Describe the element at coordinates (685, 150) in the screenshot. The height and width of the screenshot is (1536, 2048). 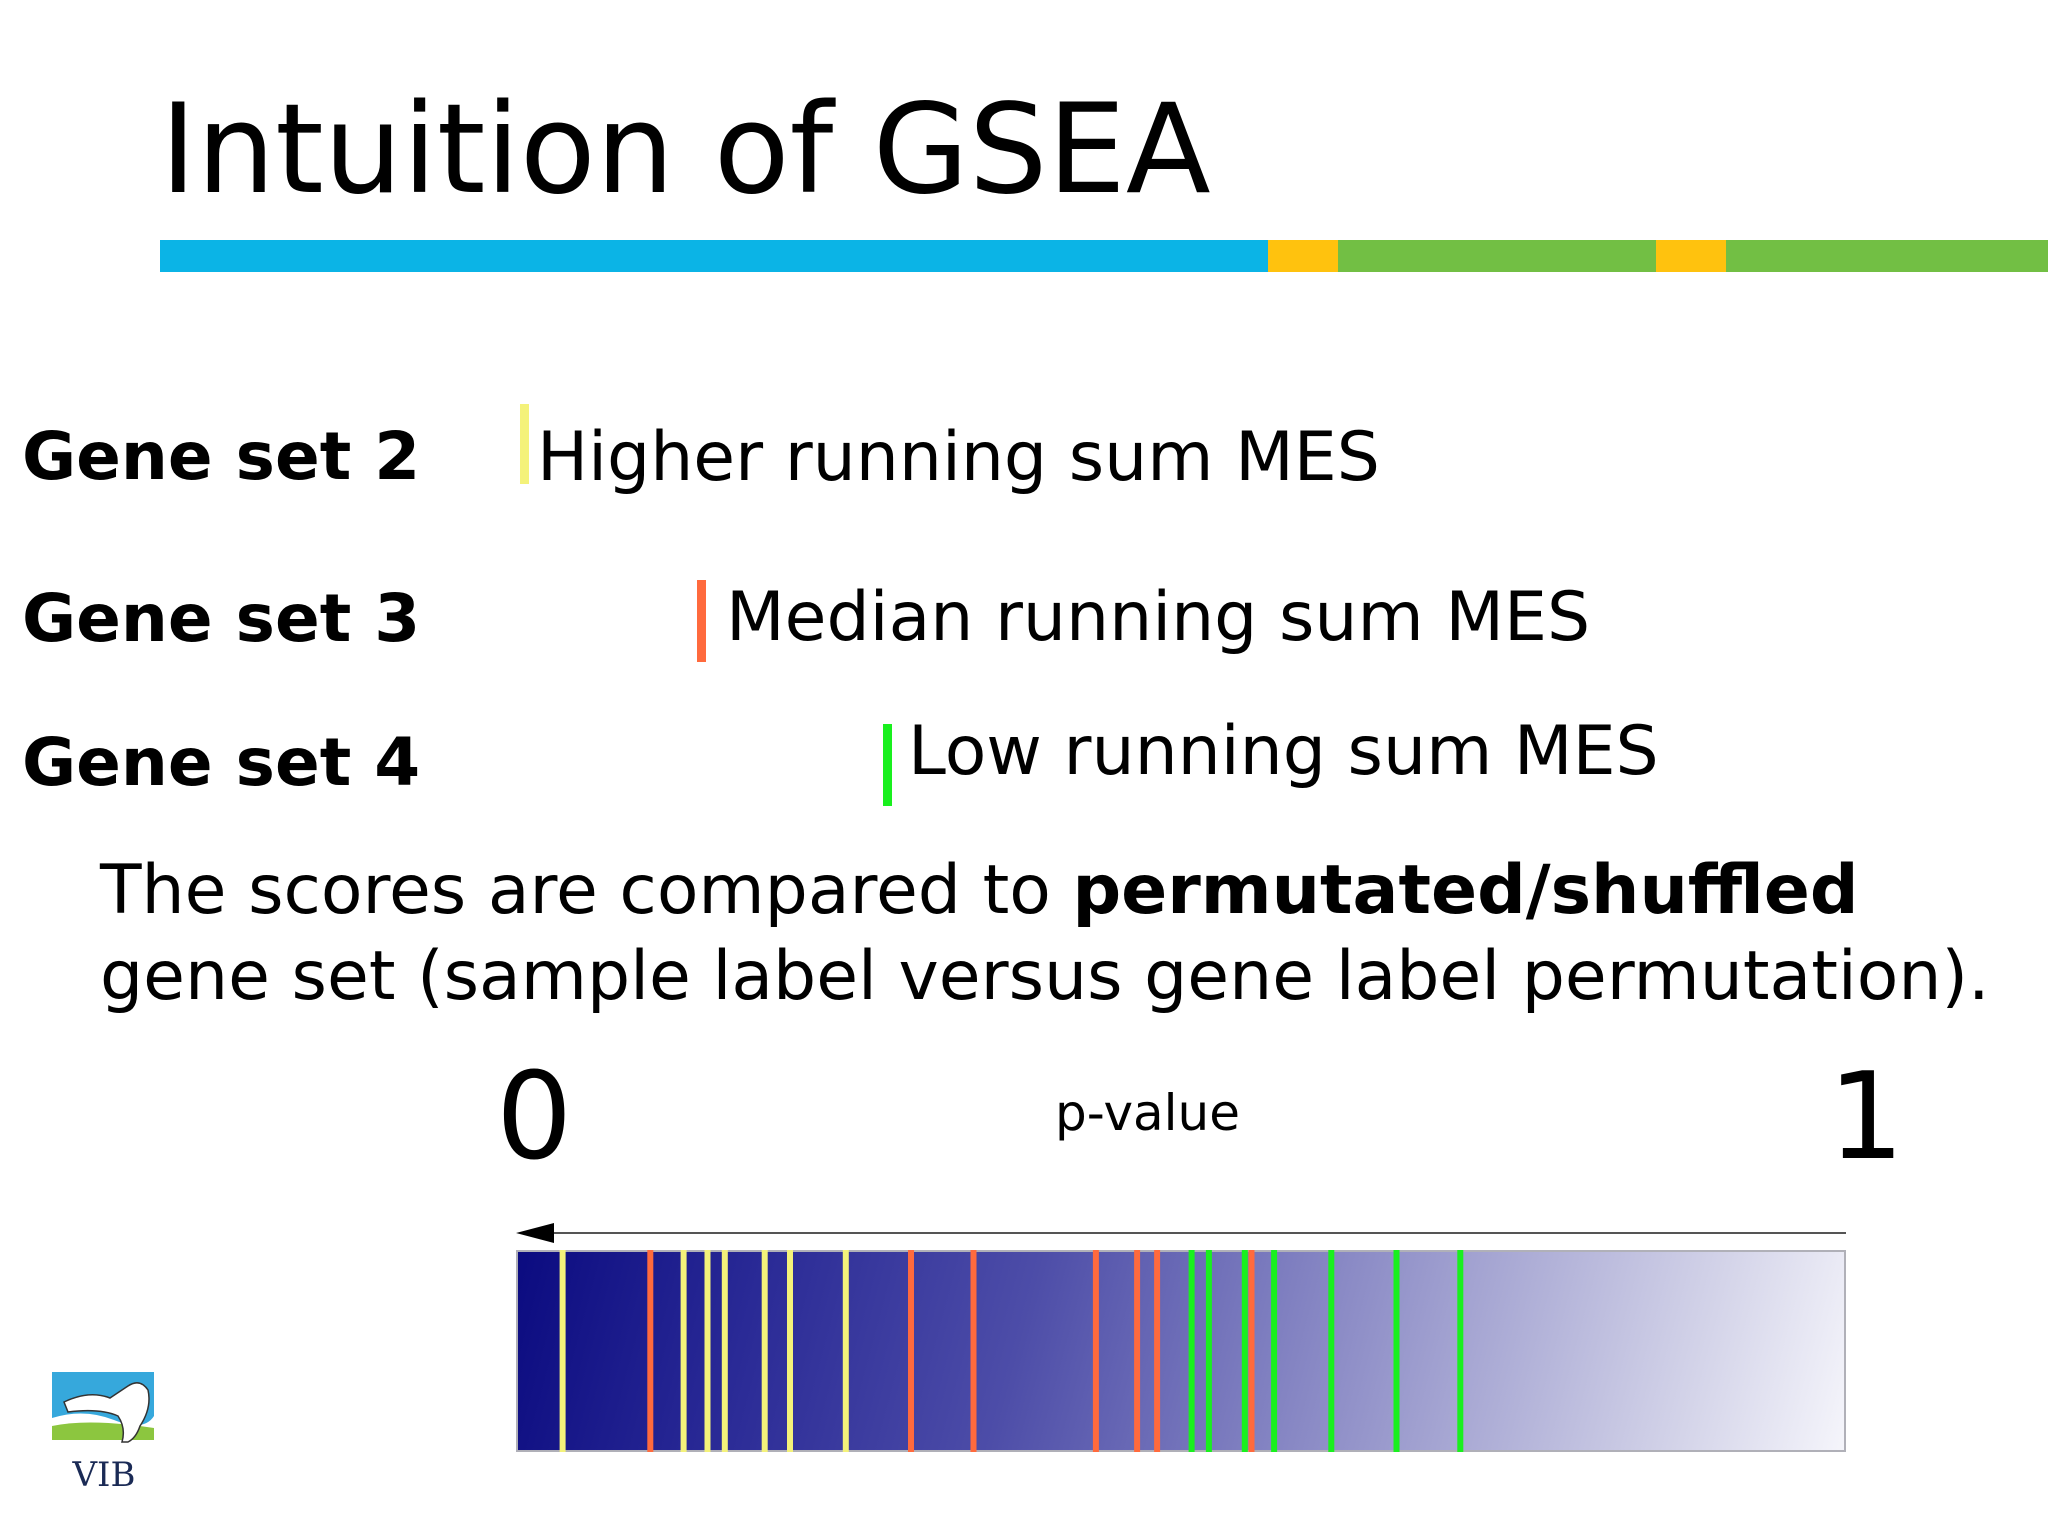
I see `slide-title: Intuition of GSEA` at that location.